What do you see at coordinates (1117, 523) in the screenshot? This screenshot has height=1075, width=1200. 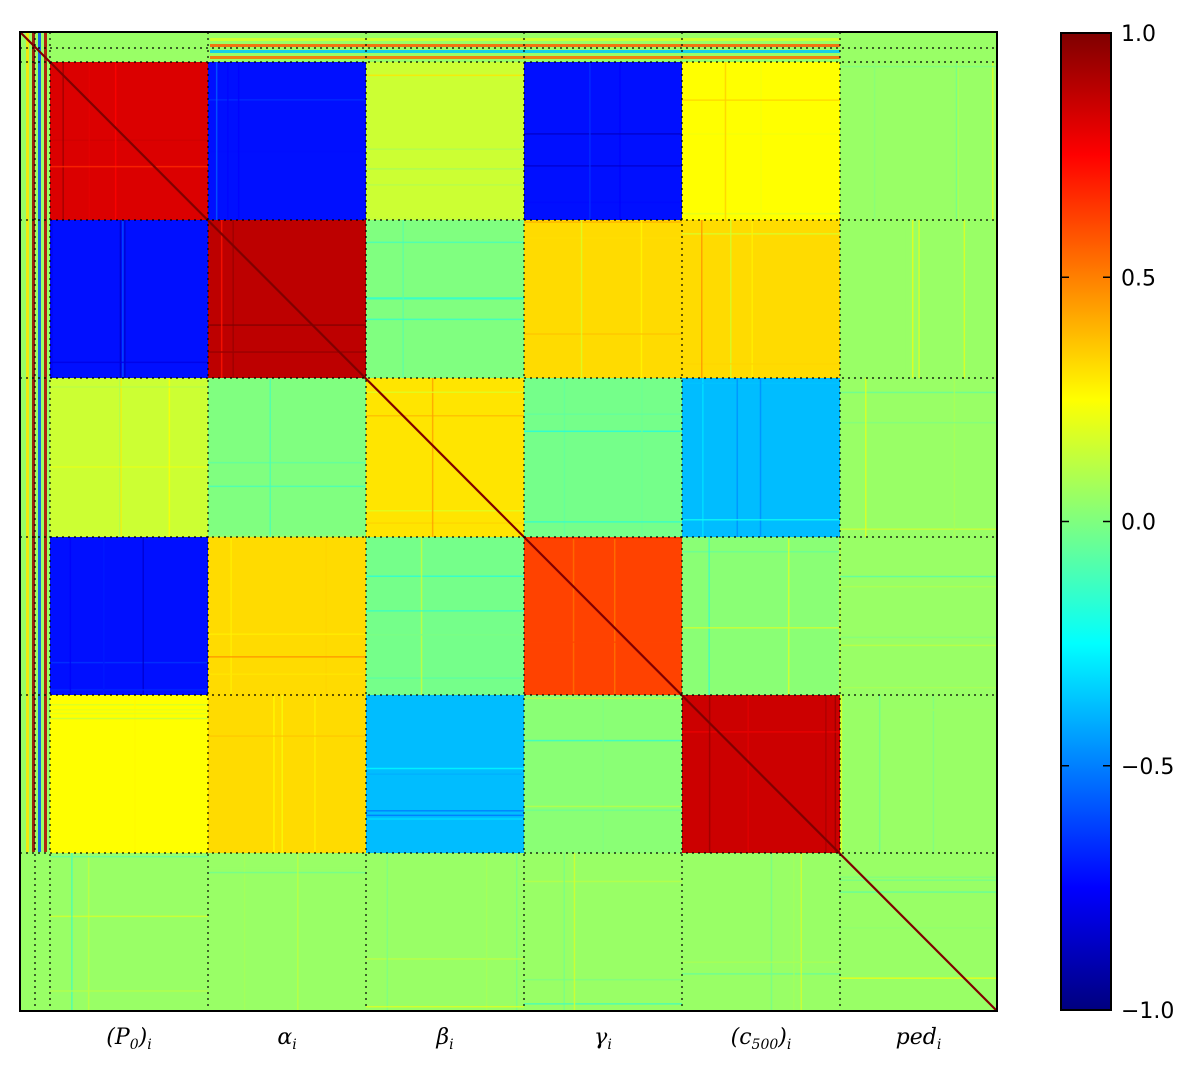 I see `colorbar-ticks: 1.0 0.5 0.0 −0.5 −1.0` at bounding box center [1117, 523].